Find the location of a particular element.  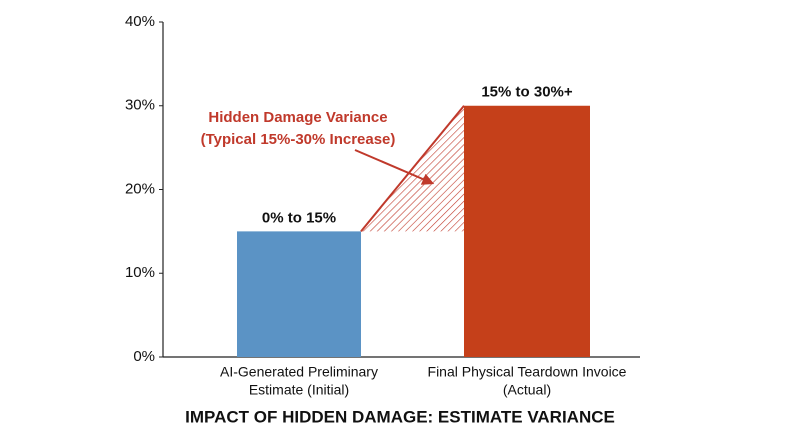

x-tick-label: Final Physical Teardown Invoice is located at coordinates (527, 372).